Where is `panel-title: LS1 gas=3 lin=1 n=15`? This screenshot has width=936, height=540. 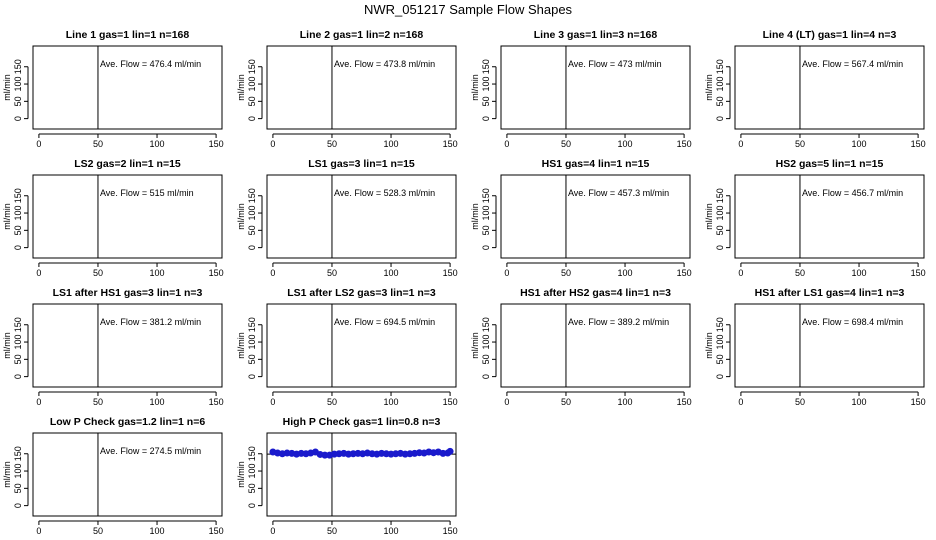
panel-title: LS1 gas=3 lin=1 n=15 is located at coordinates (361, 164).